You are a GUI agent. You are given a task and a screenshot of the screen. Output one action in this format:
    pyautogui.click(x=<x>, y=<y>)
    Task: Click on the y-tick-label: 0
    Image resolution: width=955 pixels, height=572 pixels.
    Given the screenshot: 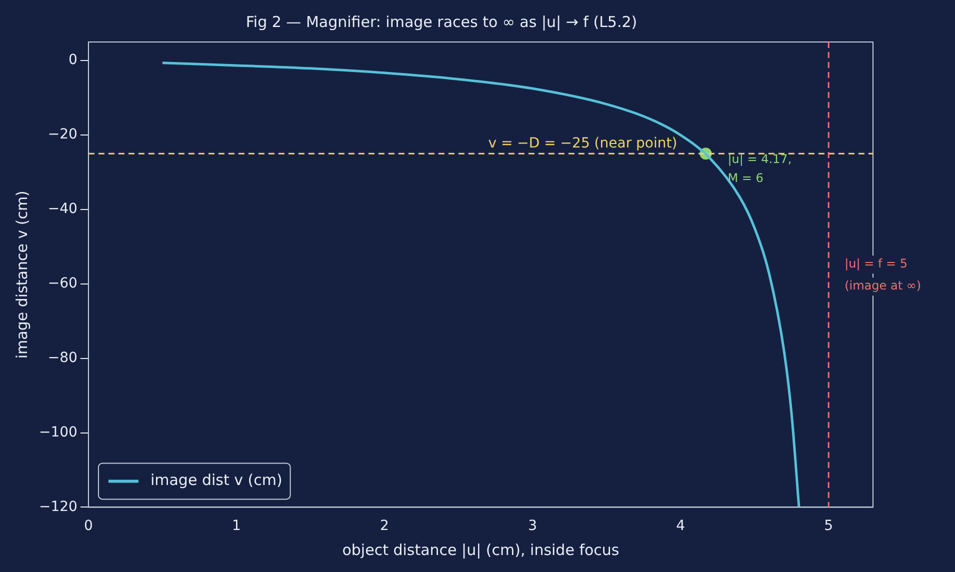 What is the action you would take?
    pyautogui.click(x=73, y=60)
    